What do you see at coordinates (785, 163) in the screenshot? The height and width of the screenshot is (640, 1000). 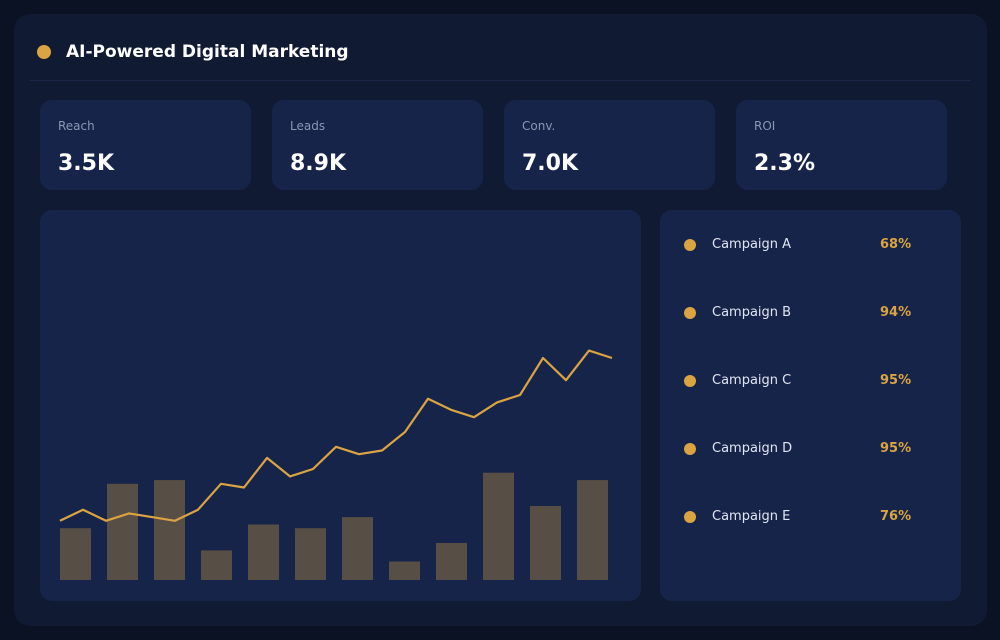 I see `kpi-value: 2.3%` at bounding box center [785, 163].